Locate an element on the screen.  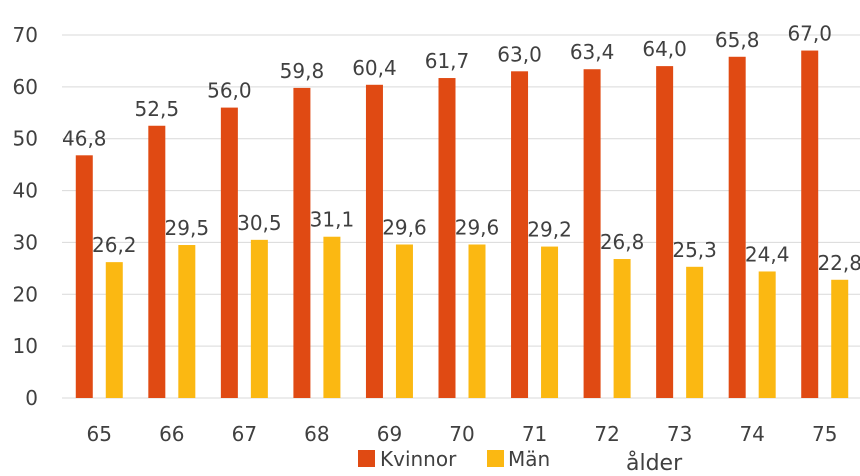
x-tick-label: 70 is located at coordinates (461, 434).